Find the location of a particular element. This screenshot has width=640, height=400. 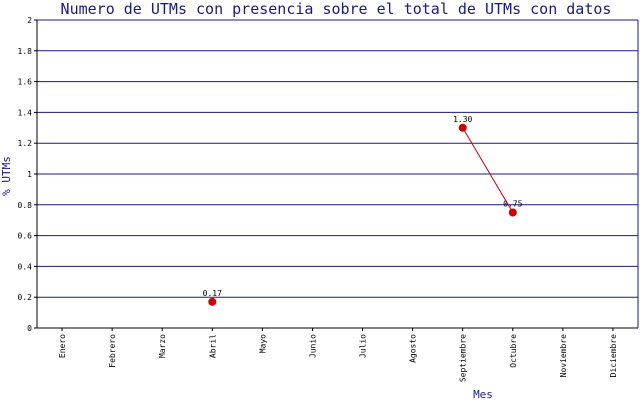

y-tick-label: 2 is located at coordinates (29, 20).